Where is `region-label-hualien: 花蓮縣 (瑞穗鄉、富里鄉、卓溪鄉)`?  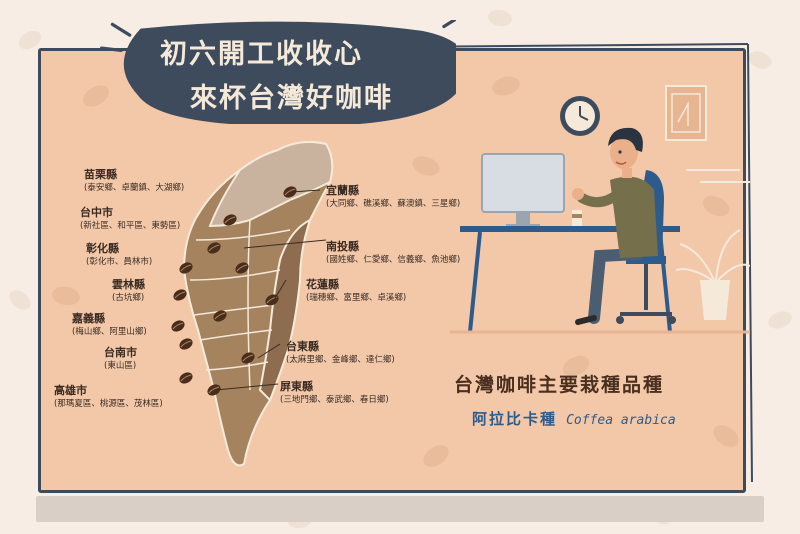 region-label-hualien: 花蓮縣 (瑞穗鄉、富里鄉、卓溪鄉) is located at coordinates (356, 291).